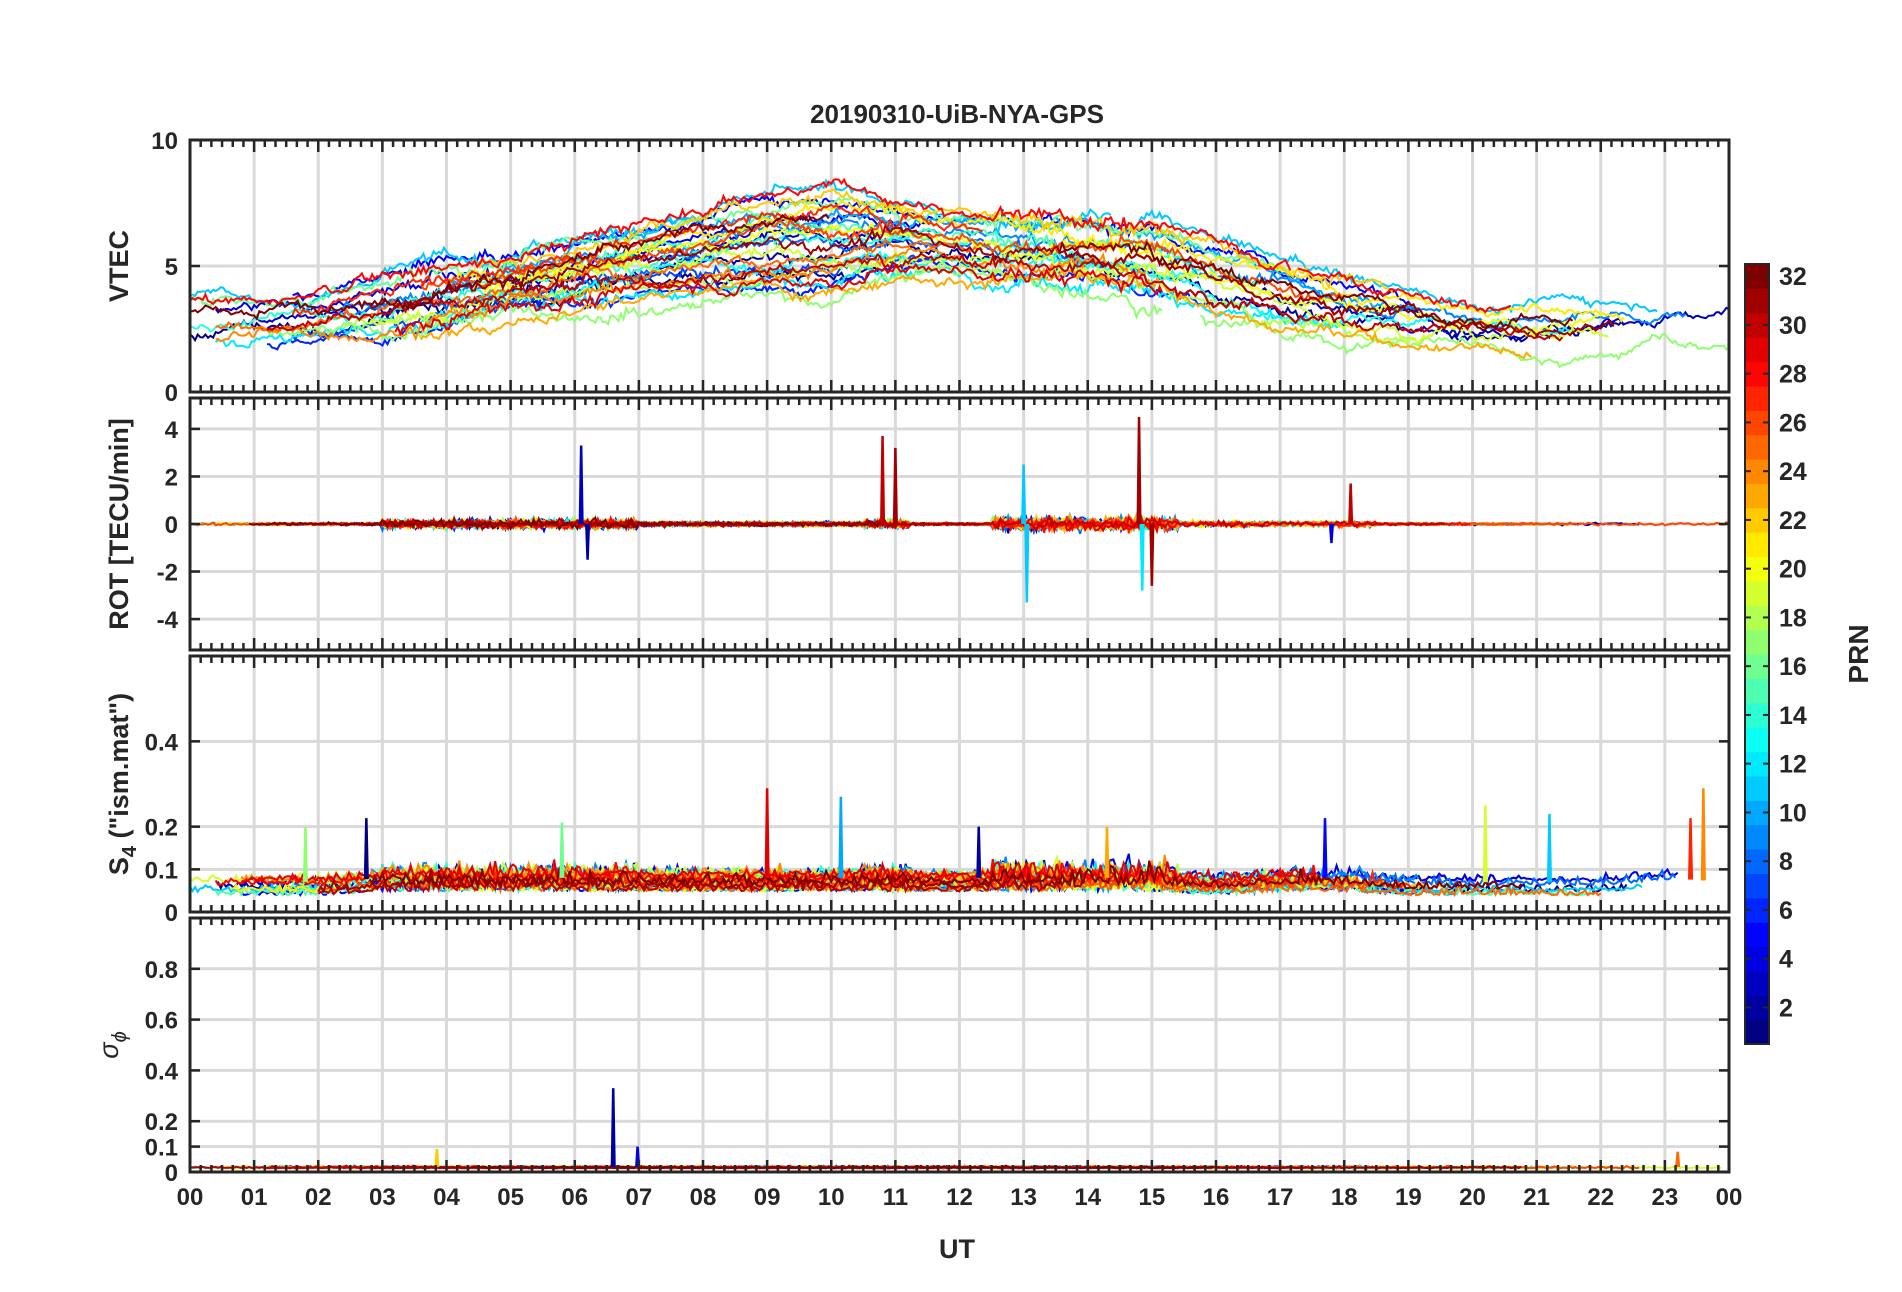 This screenshot has width=1902, height=1292. Describe the element at coordinates (119, 266) in the screenshot. I see `y-axis-label: VTEC` at that location.